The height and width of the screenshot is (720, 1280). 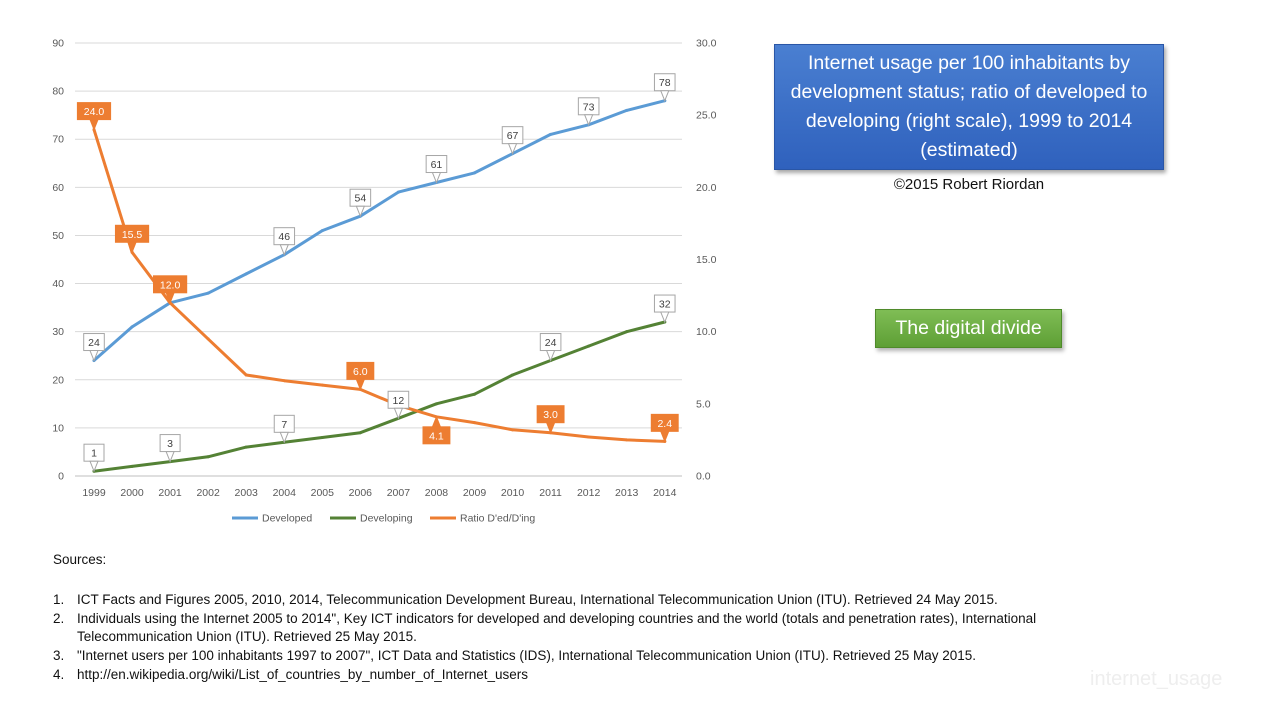 What do you see at coordinates (94, 493) in the screenshot?
I see `x-tick-label: 1999` at bounding box center [94, 493].